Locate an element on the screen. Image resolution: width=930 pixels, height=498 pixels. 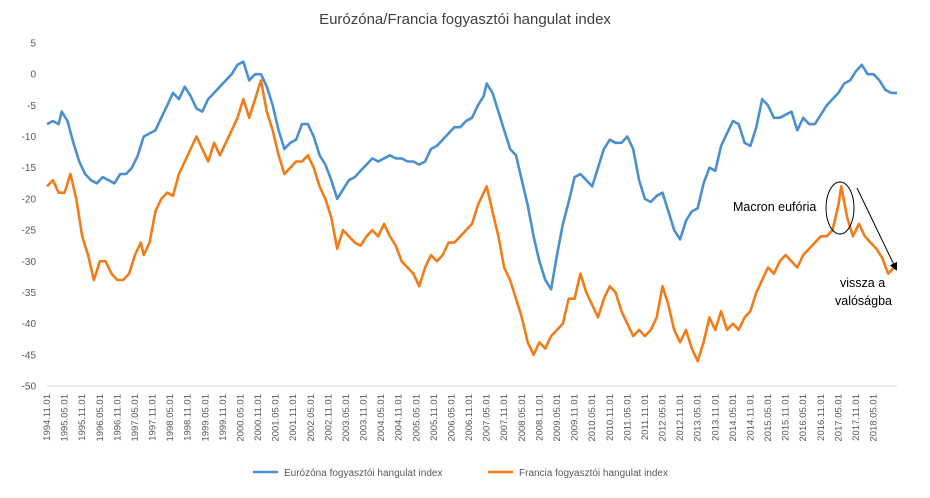
x-tick-label: 2006.05.01 is located at coordinates (451, 418).